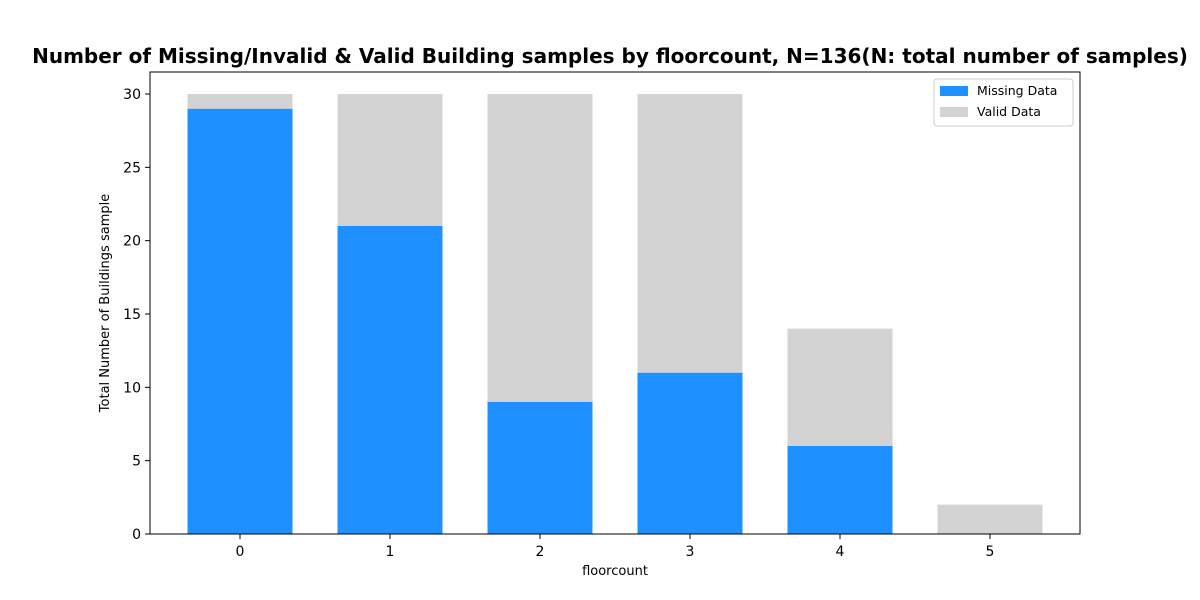 The image size is (1200, 600). Describe the element at coordinates (132, 95) in the screenshot. I see `y-tick-label: 30` at that location.